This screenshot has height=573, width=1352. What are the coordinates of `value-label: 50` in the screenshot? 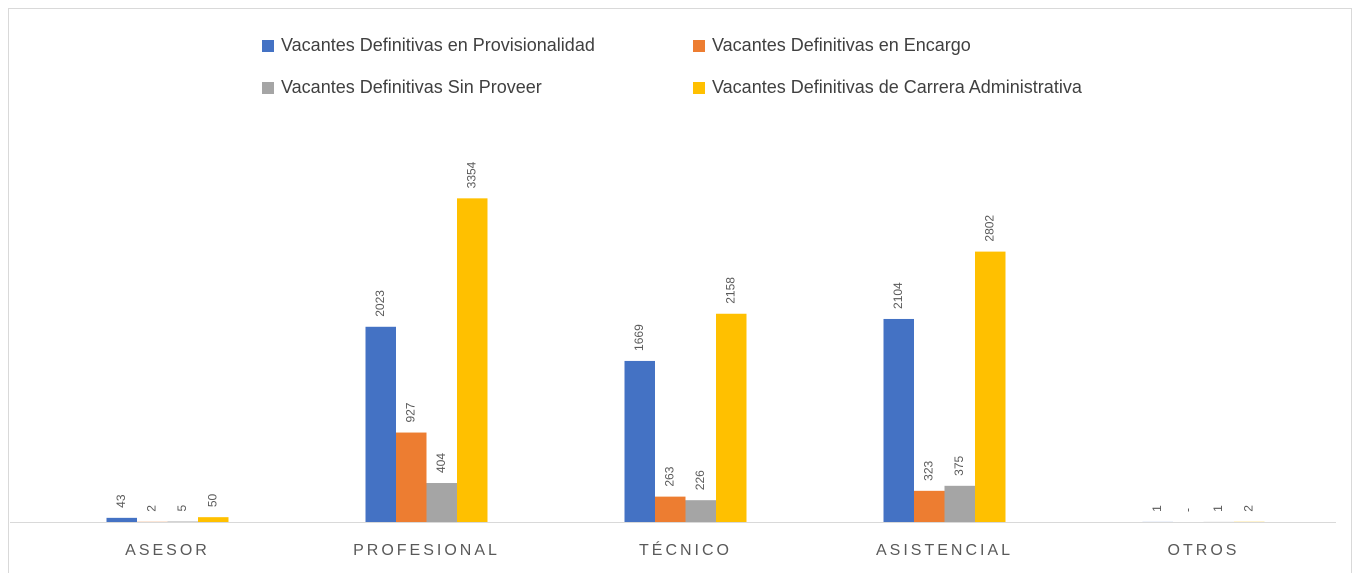 It's located at (212, 501).